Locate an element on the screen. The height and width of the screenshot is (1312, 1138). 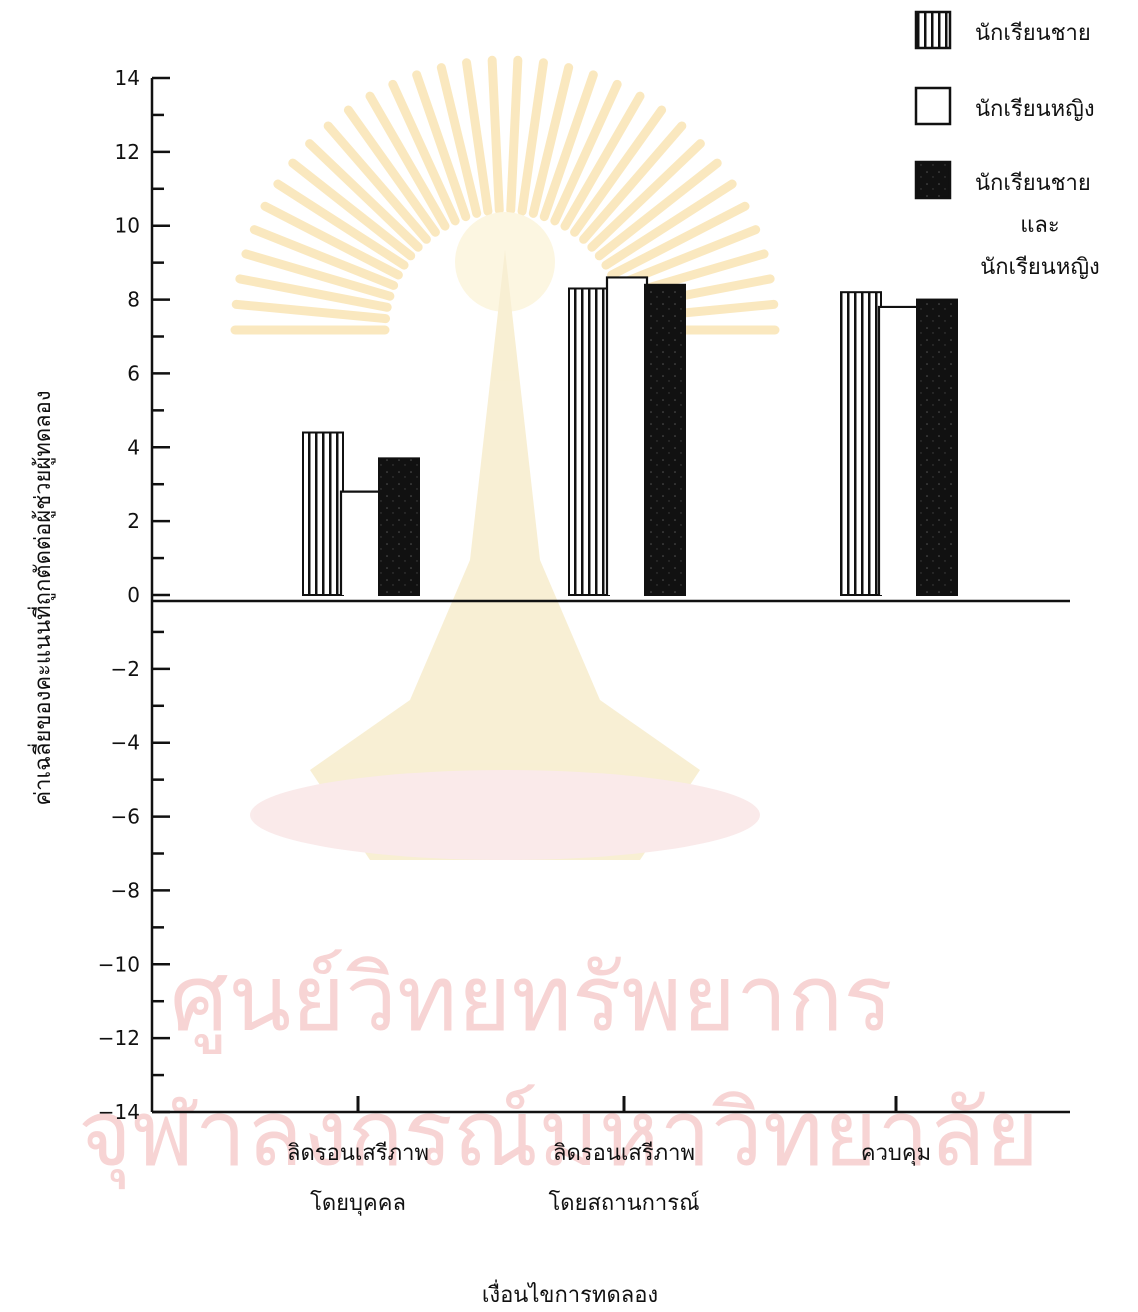
seal-base is located at coordinates (505, 815).